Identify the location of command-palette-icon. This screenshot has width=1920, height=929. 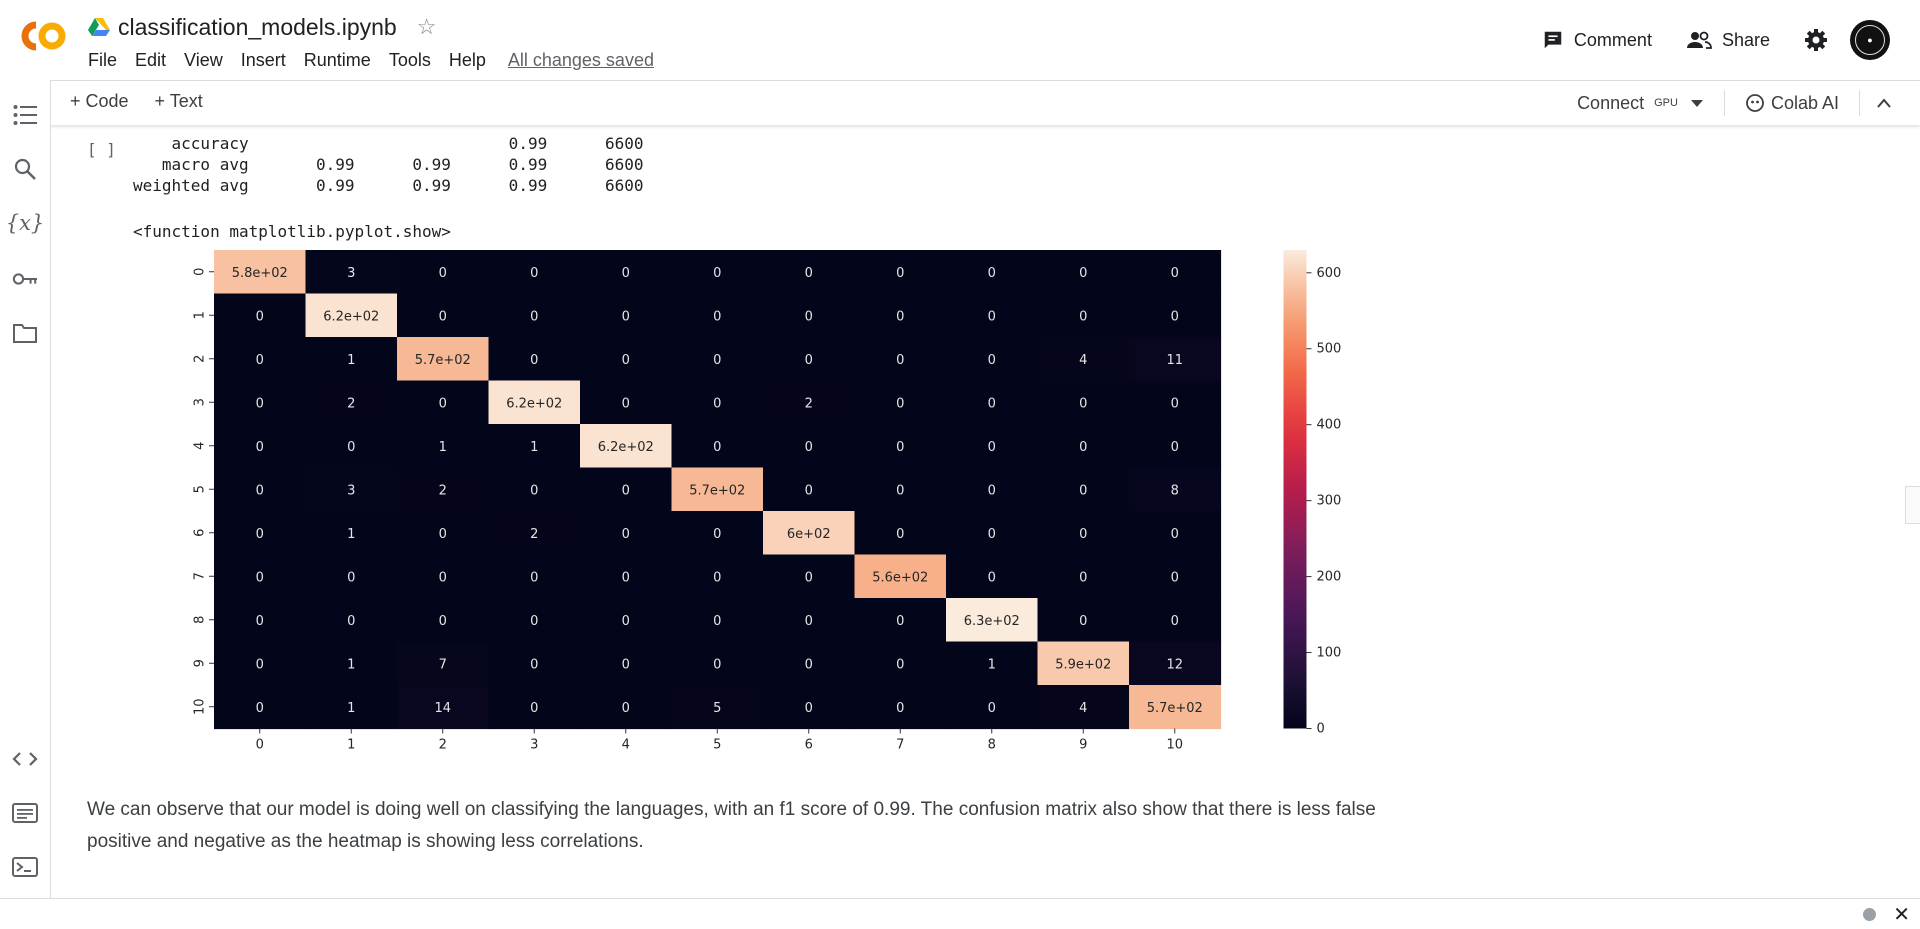
(25, 813).